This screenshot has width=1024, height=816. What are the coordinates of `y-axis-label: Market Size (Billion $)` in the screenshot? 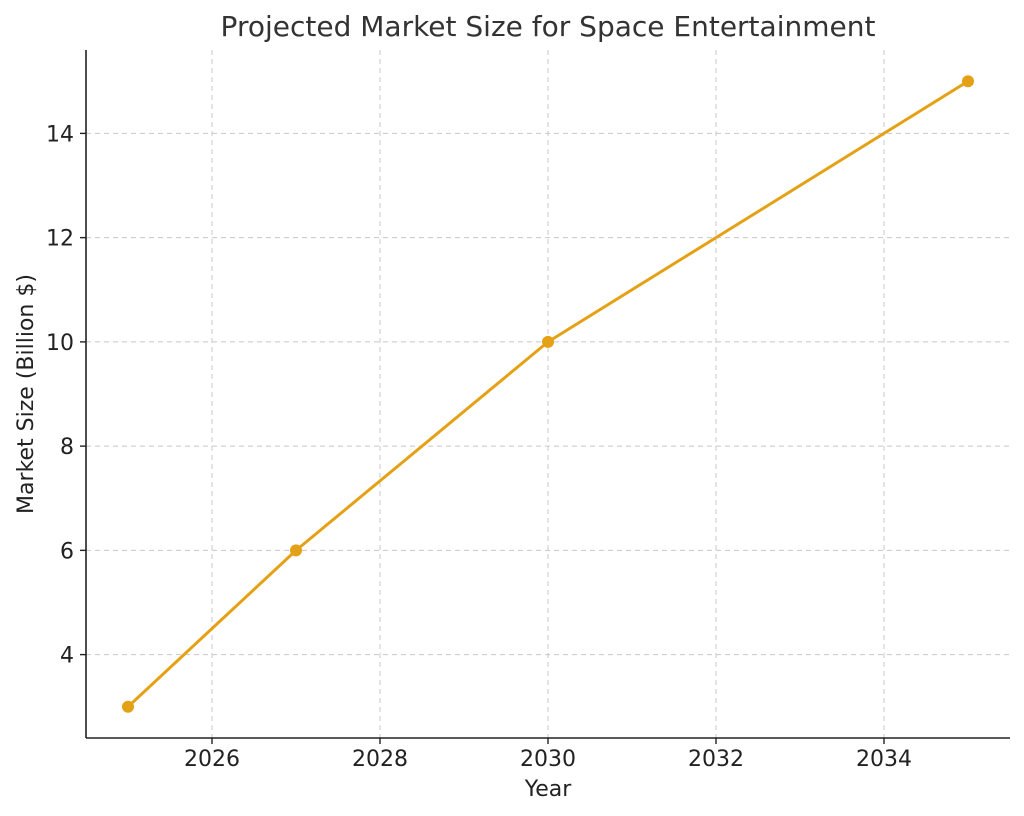 It's located at (26, 394).